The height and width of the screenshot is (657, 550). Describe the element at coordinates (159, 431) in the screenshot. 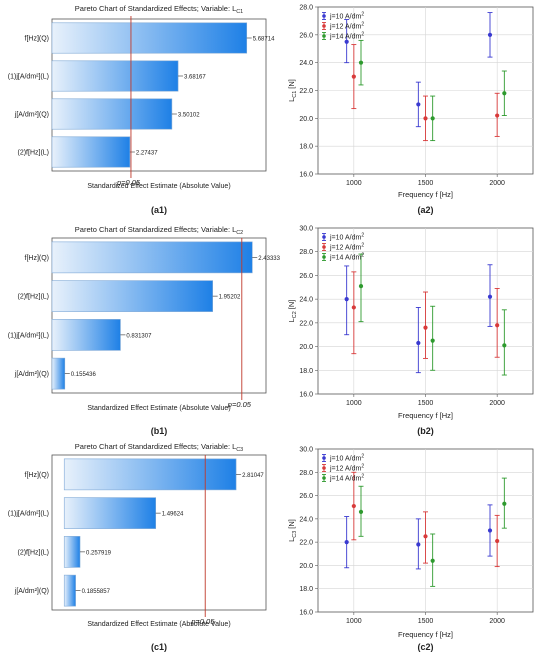

I see `panel-caption: (b1)` at that location.